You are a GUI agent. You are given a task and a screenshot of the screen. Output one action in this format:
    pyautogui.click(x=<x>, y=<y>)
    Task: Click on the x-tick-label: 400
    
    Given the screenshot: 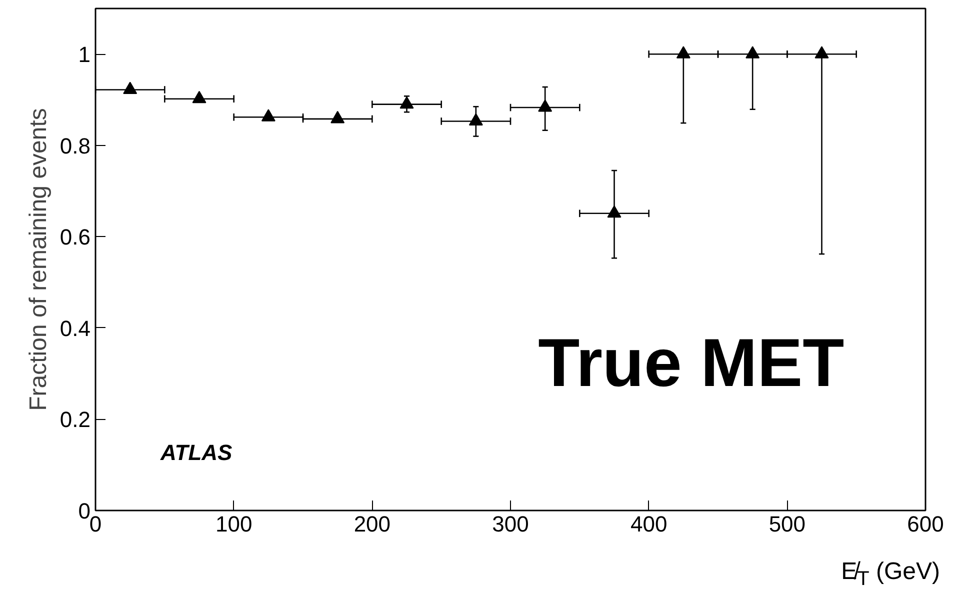 What is the action you would take?
    pyautogui.click(x=649, y=524)
    